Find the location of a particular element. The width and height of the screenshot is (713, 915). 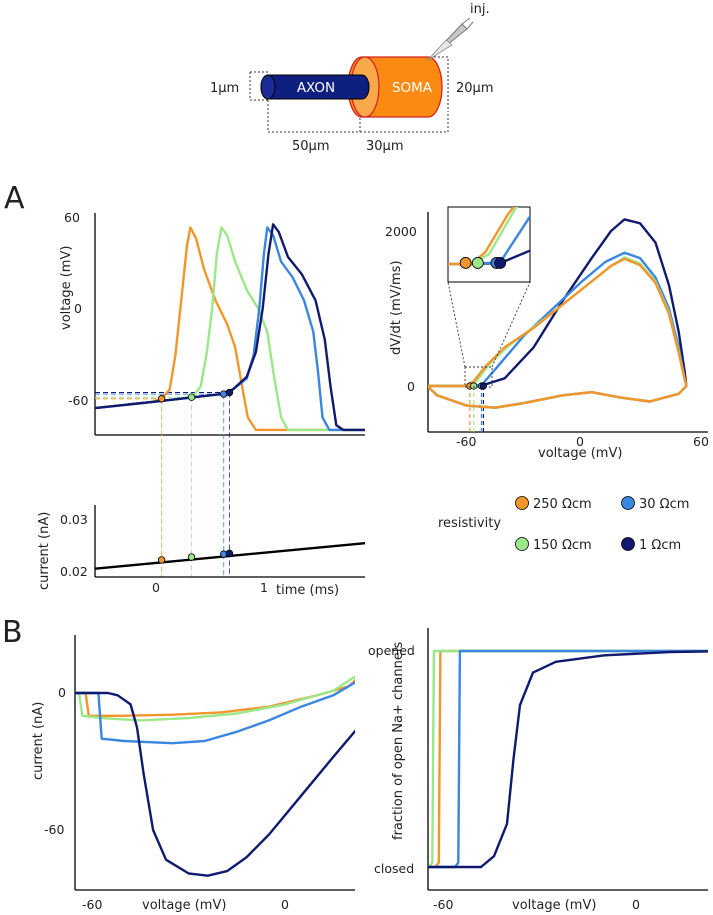

phase-plot-line-250-cm is located at coordinates (558, 333).